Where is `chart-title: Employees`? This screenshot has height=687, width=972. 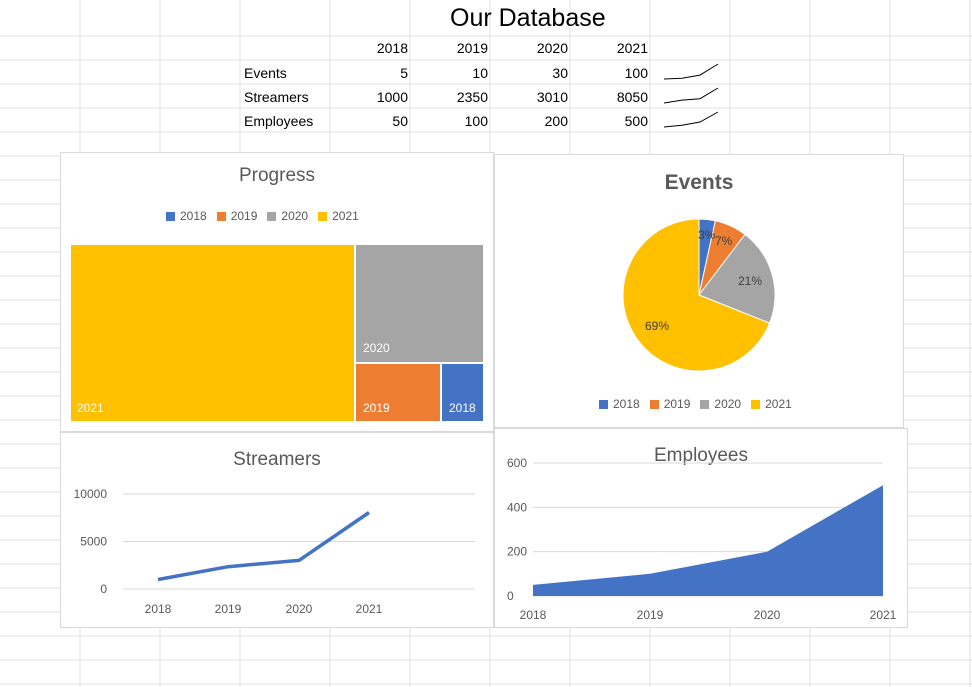 chart-title: Employees is located at coordinates (701, 455).